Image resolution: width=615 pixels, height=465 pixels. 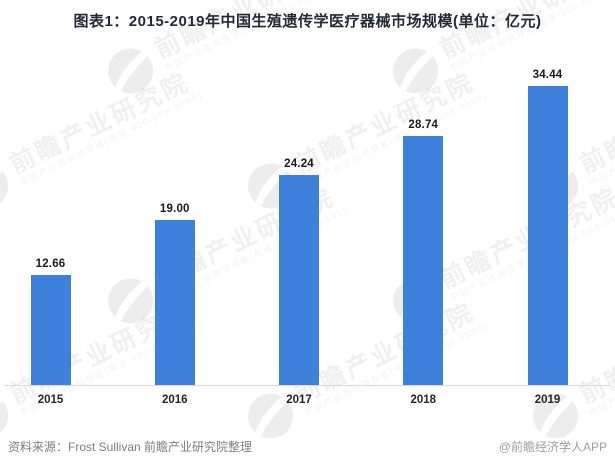 What do you see at coordinates (547, 400) in the screenshot?
I see `x-tick-label: 2019` at bounding box center [547, 400].